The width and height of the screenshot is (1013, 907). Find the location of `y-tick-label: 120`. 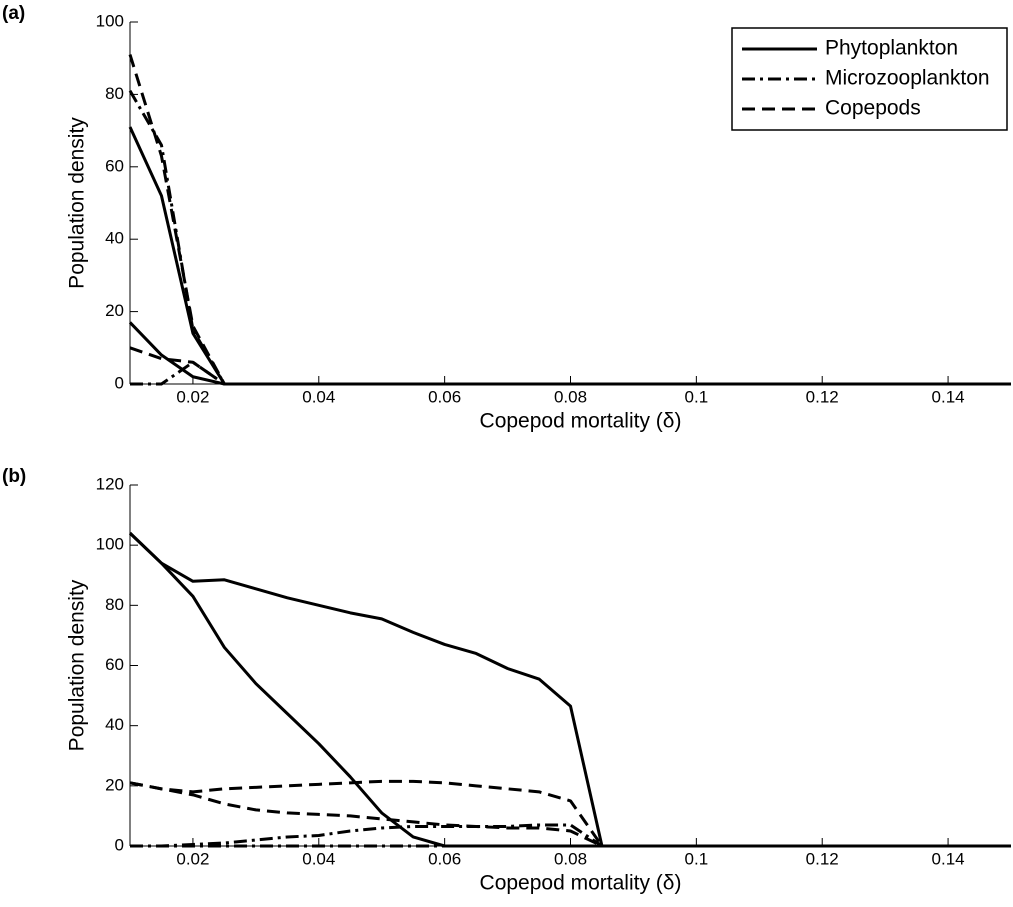

y-tick-label: 120 is located at coordinates (110, 483).